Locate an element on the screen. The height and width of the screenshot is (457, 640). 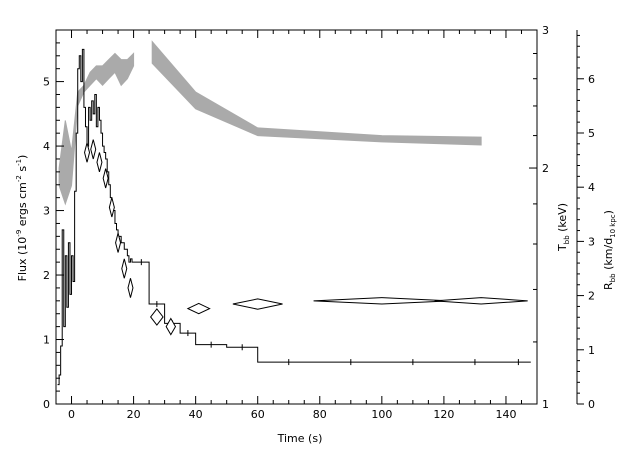
y2-tick-label: 3 is located at coordinates (545, 30).